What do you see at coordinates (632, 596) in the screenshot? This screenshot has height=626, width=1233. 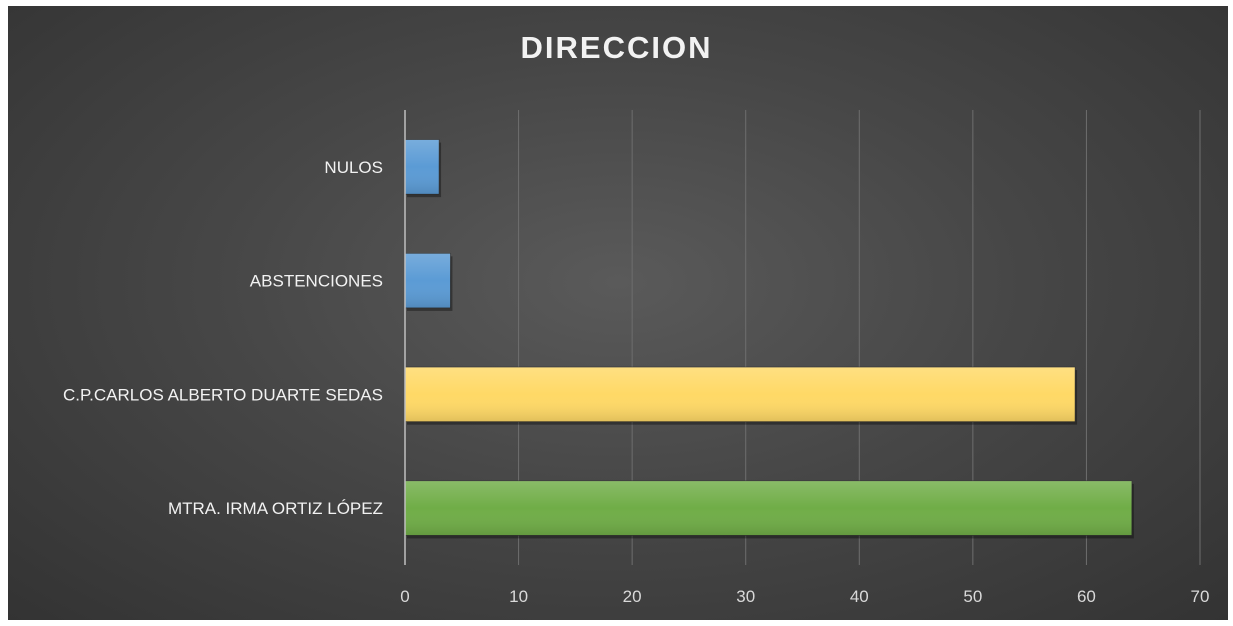 I see `x-tick-label: 20` at bounding box center [632, 596].